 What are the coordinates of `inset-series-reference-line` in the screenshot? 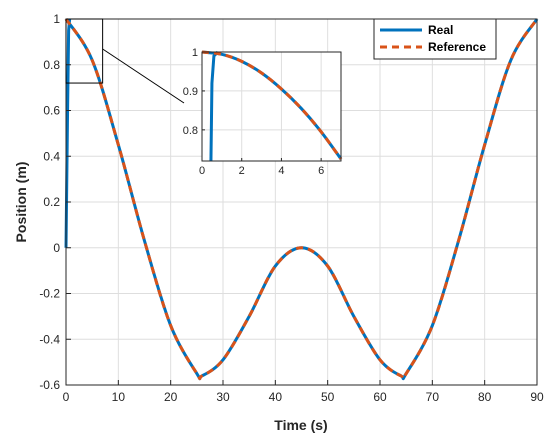 It's located at (272, 105).